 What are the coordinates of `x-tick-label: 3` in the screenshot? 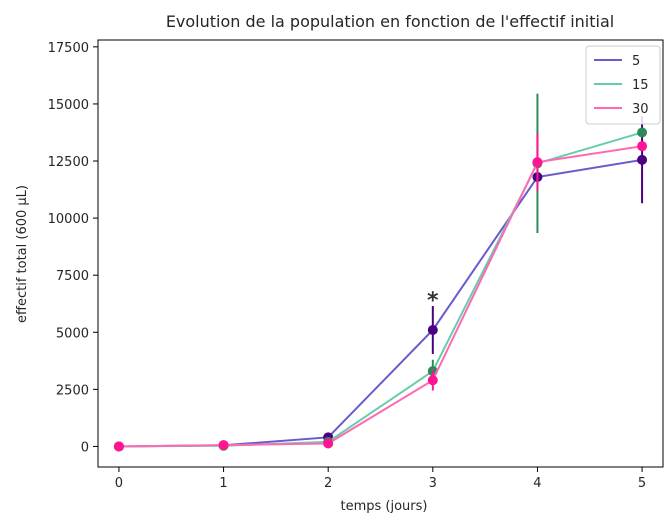 It's located at (433, 483).